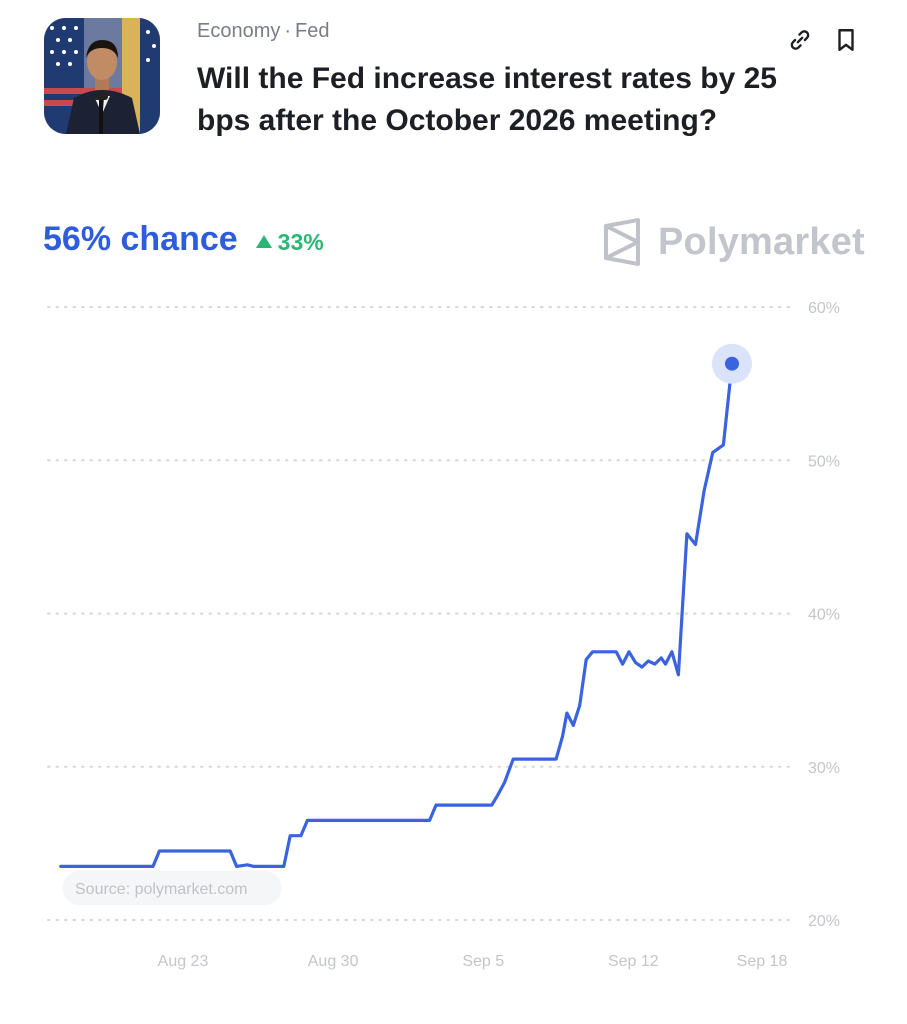 The height and width of the screenshot is (1024, 907). I want to click on y-tick-label: 60%, so click(824, 308).